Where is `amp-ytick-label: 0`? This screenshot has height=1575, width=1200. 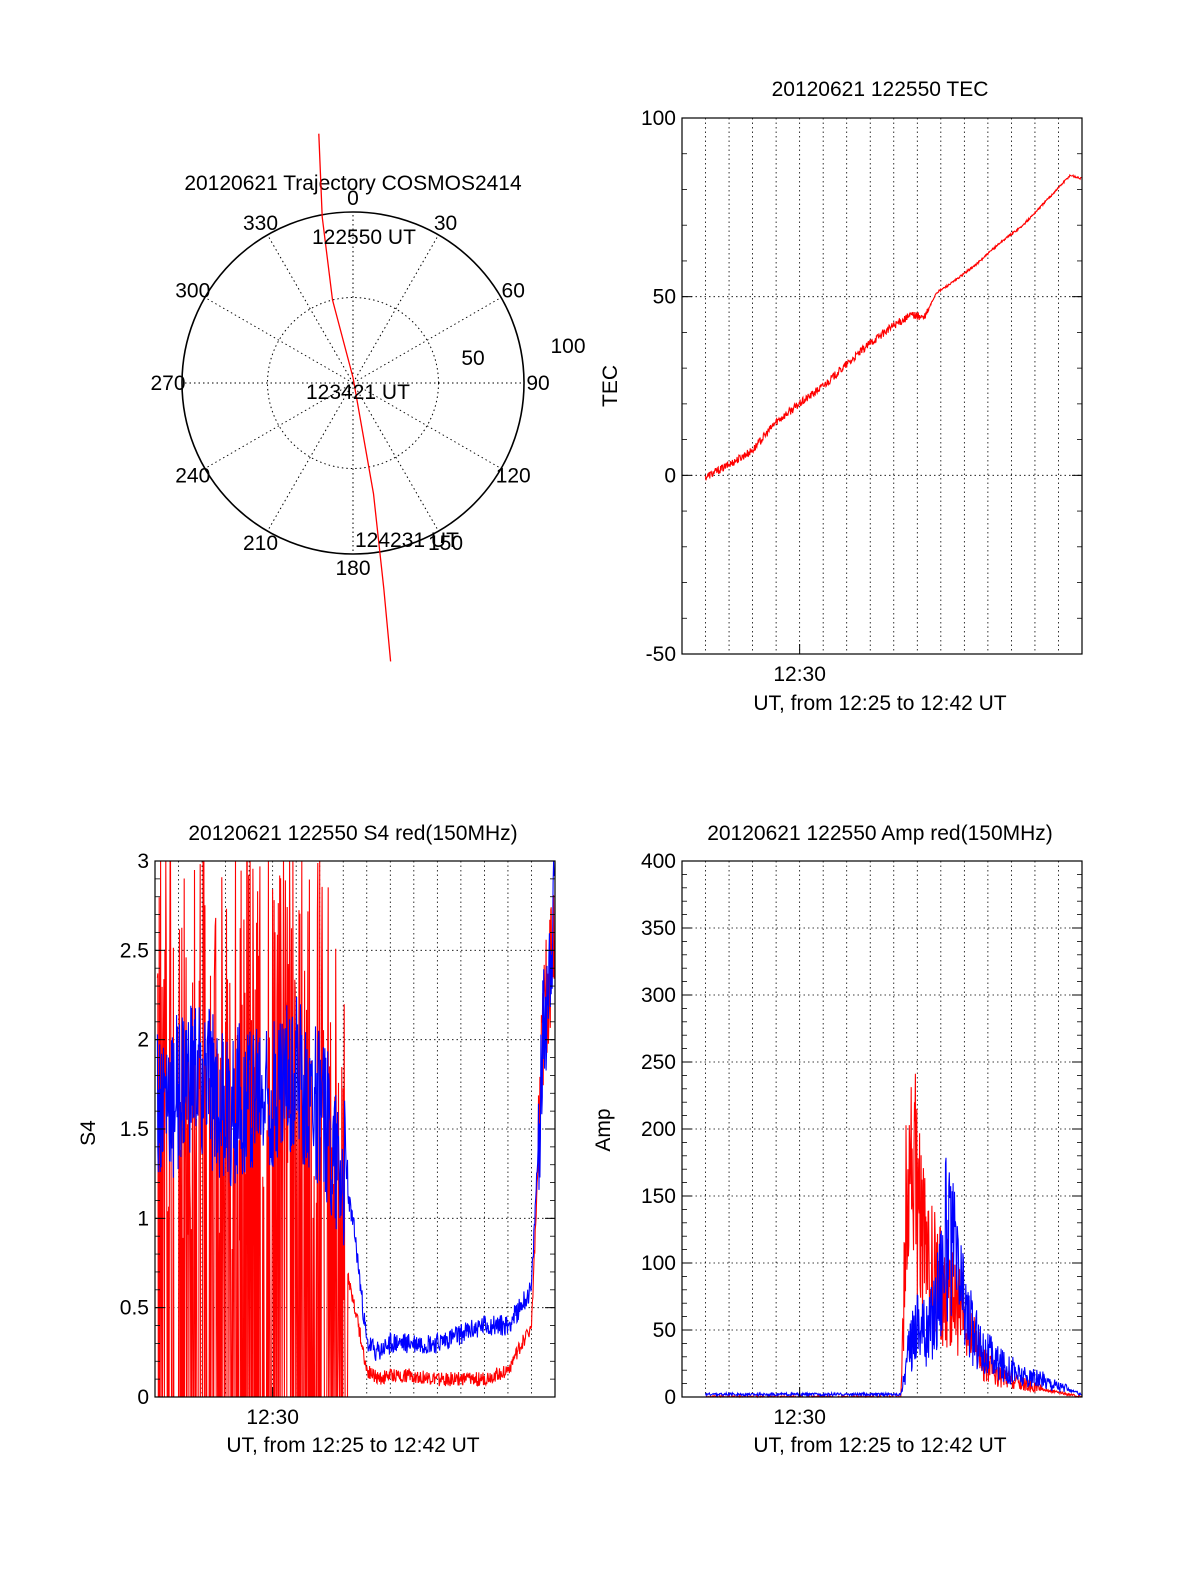 amp-ytick-label: 0 is located at coordinates (670, 1397).